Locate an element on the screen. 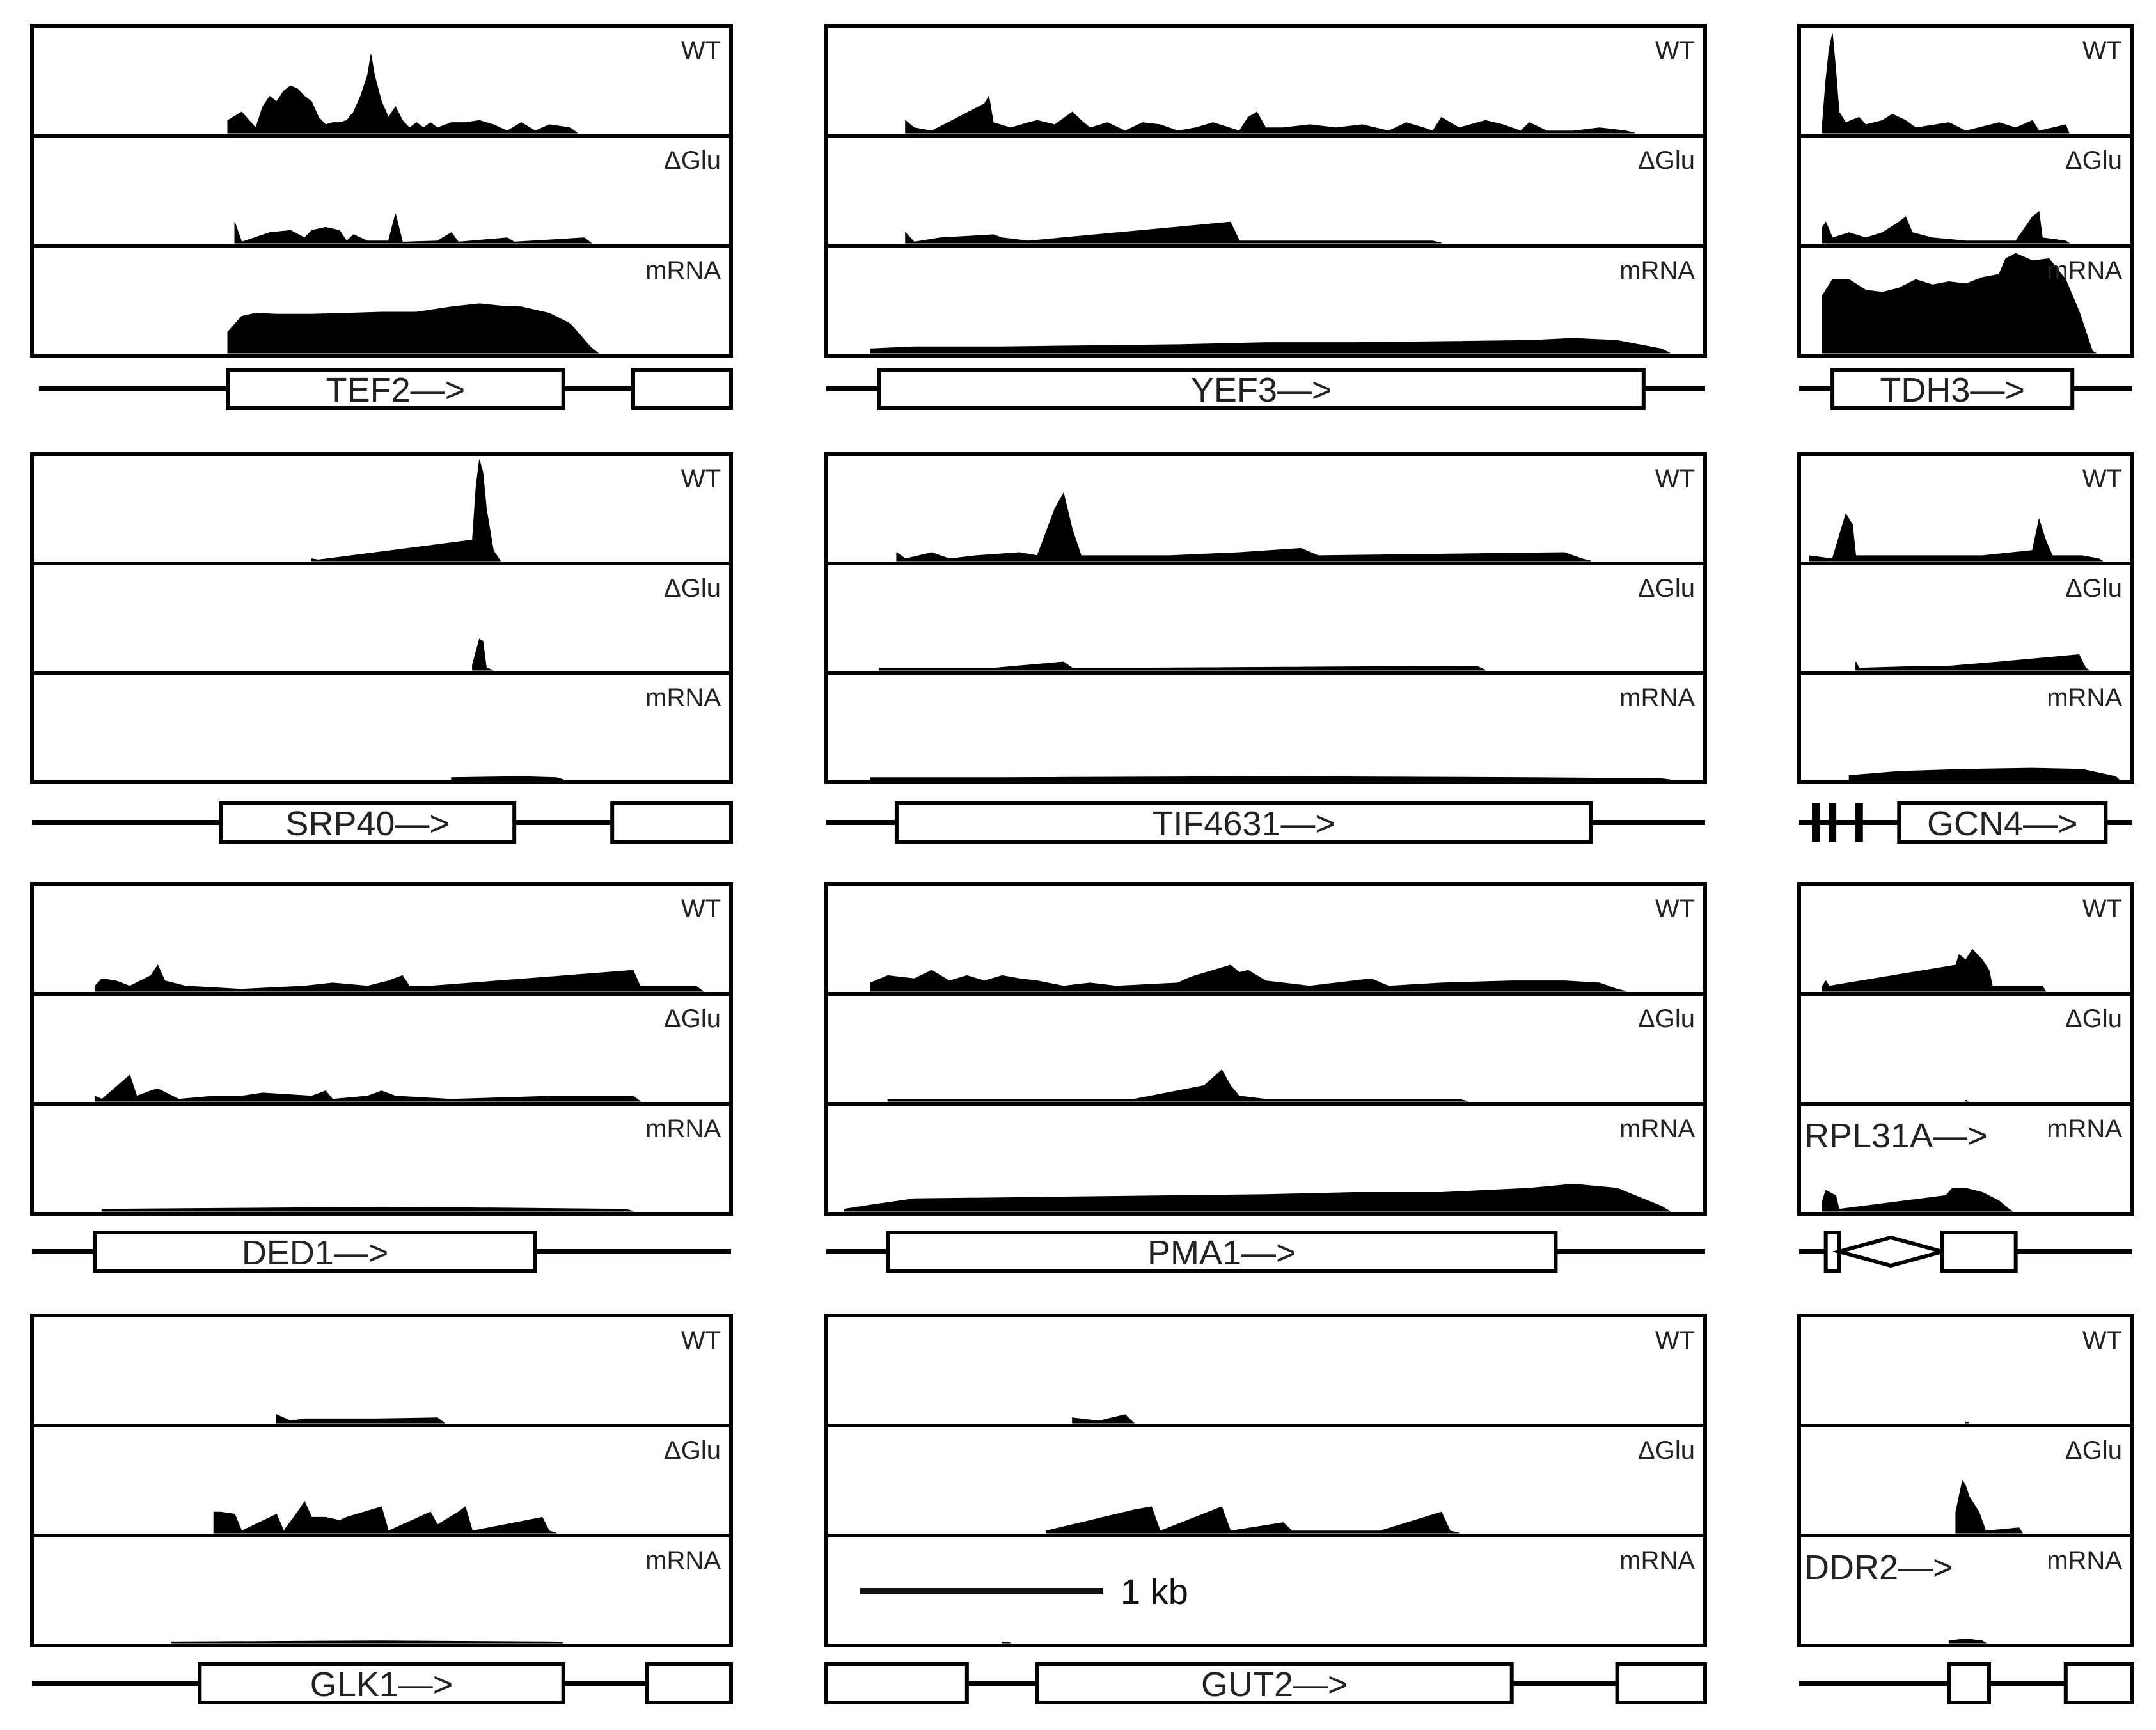 The width and height of the screenshot is (2156, 1730). mrna-coverage-rpl31a is located at coordinates (1918, 1200).